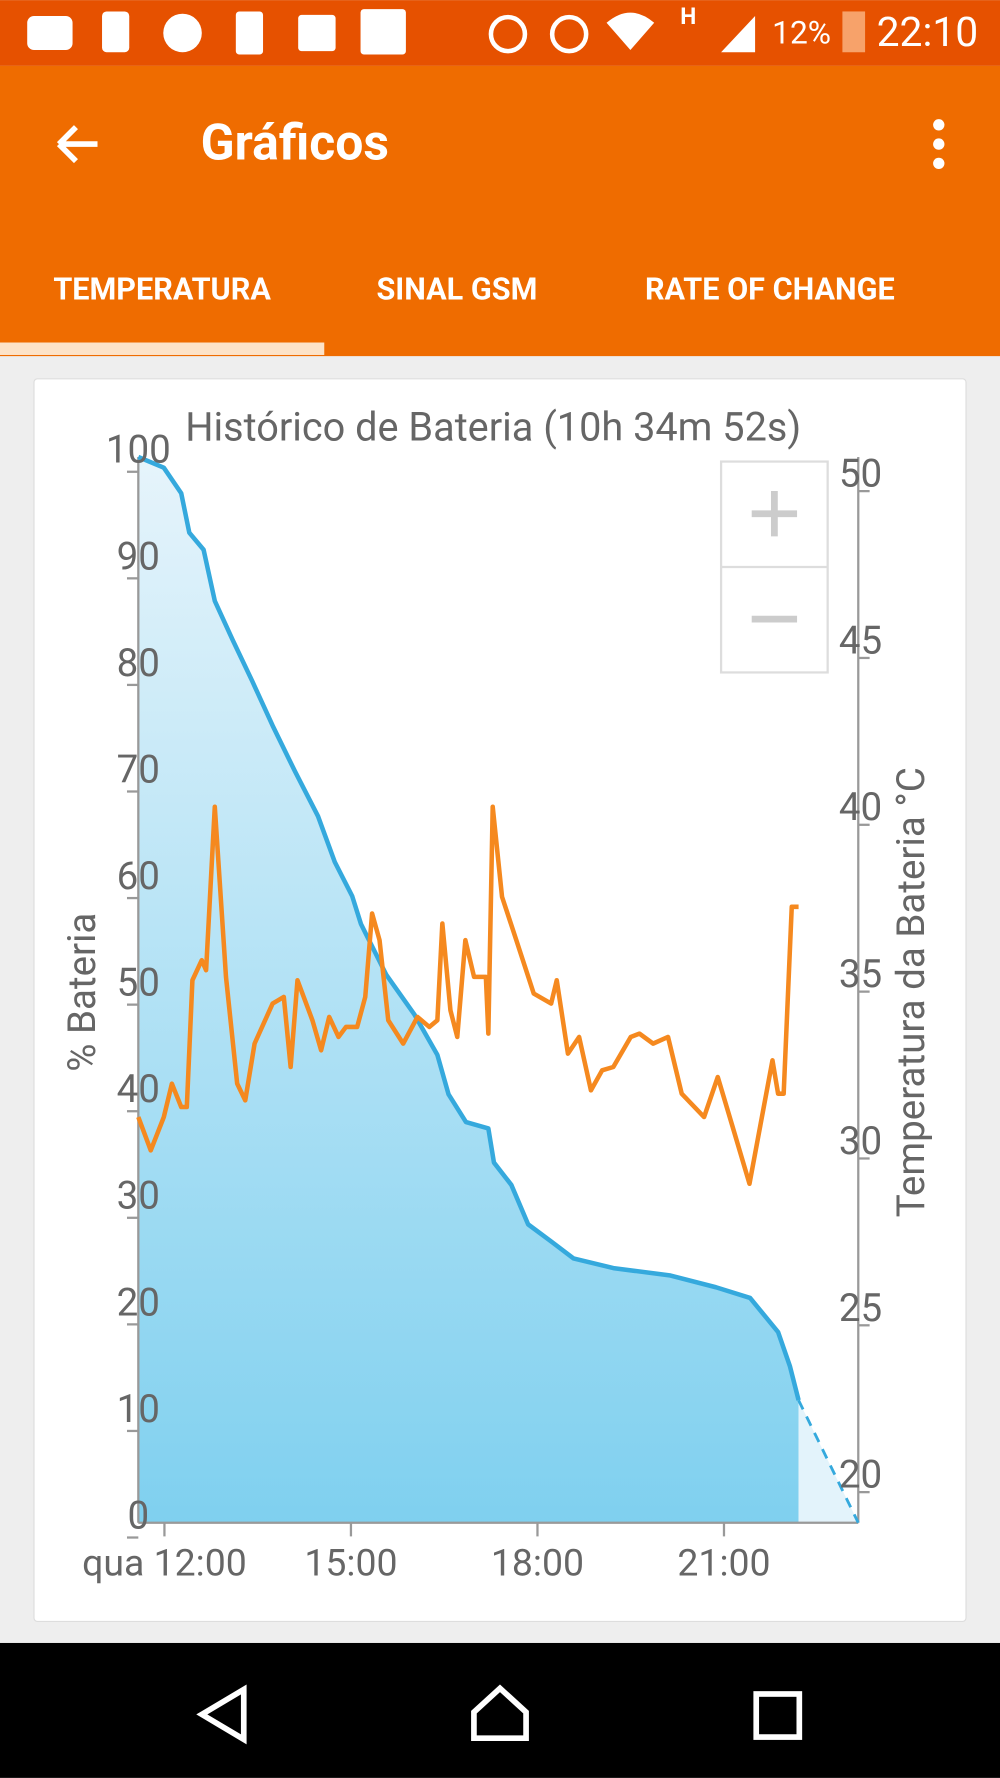 Image resolution: width=1000 pixels, height=1778 pixels. Describe the element at coordinates (860, 807) in the screenshot. I see `y2-tick-label: 40` at that location.